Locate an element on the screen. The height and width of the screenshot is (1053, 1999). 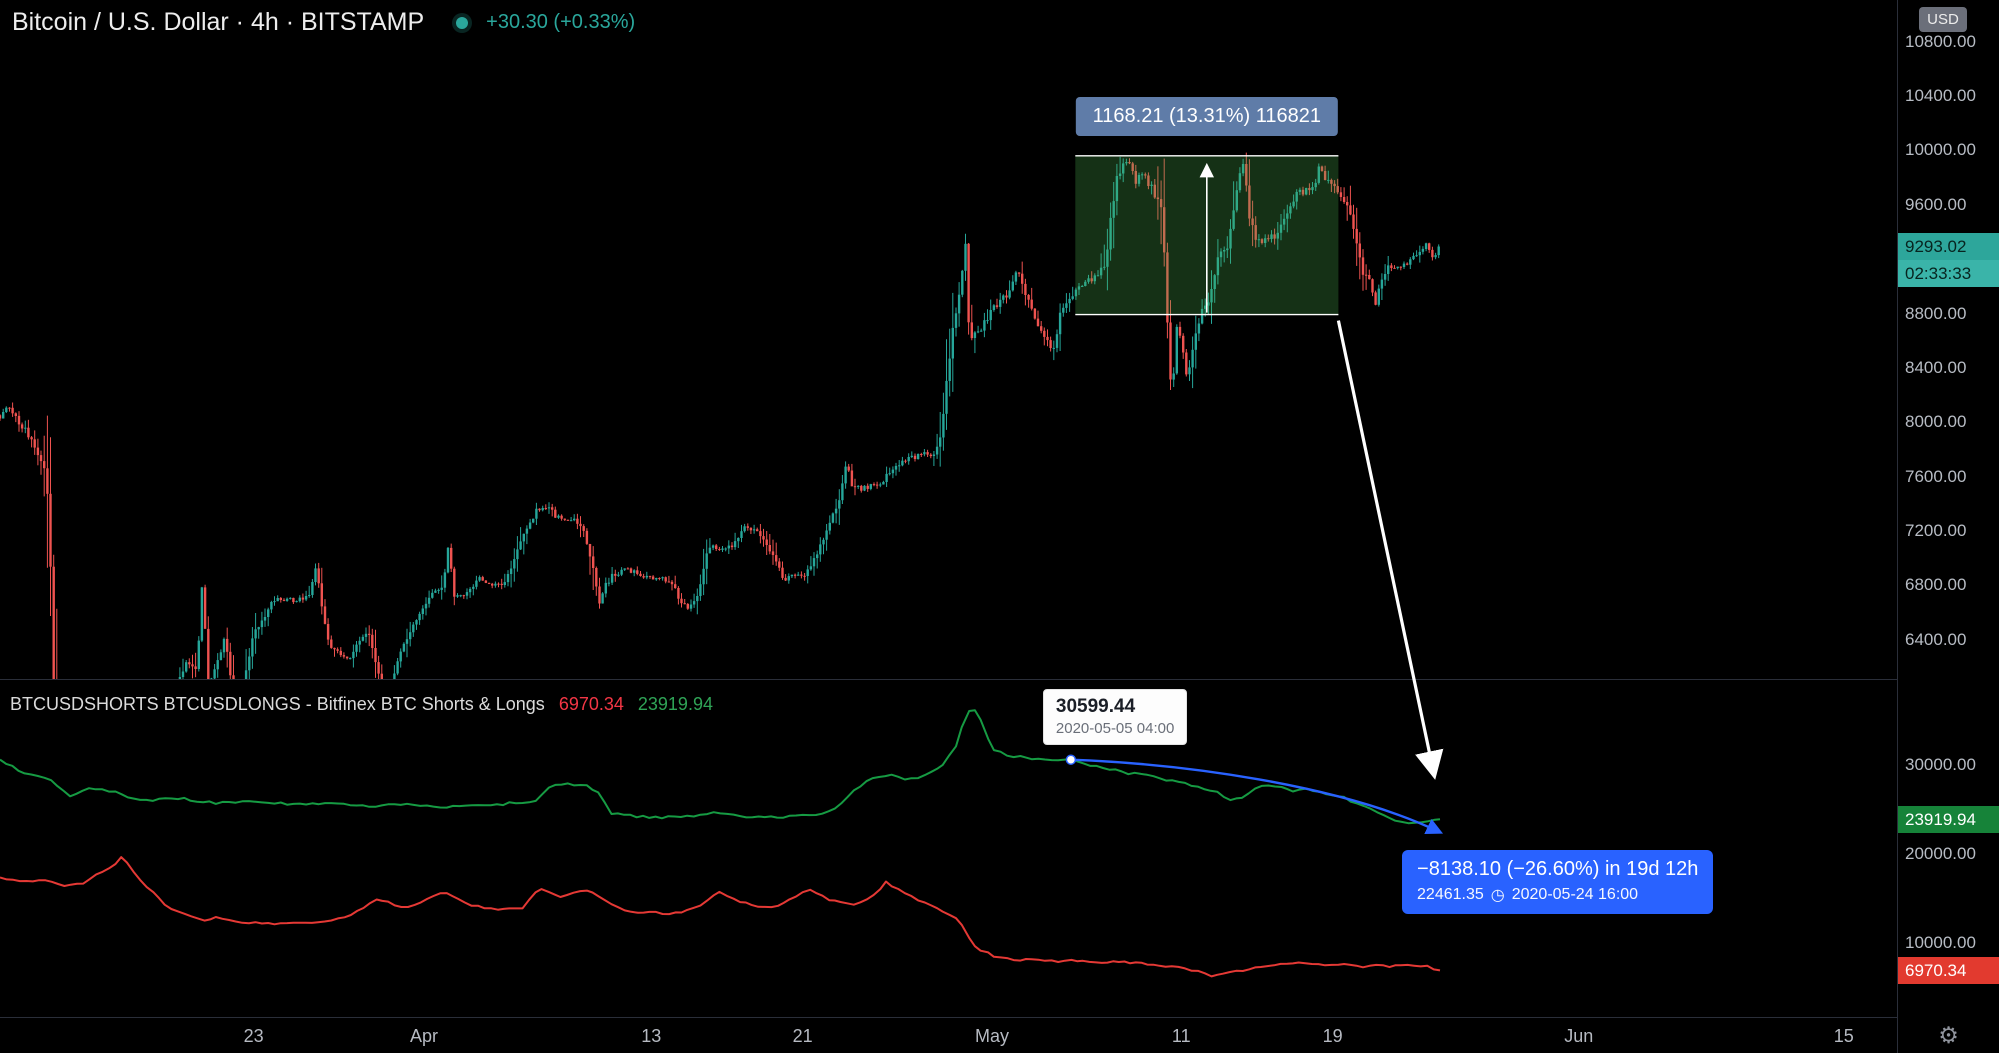
point-tooltip: 30599.44 2020-05-05 04:00 is located at coordinates (1115, 716).